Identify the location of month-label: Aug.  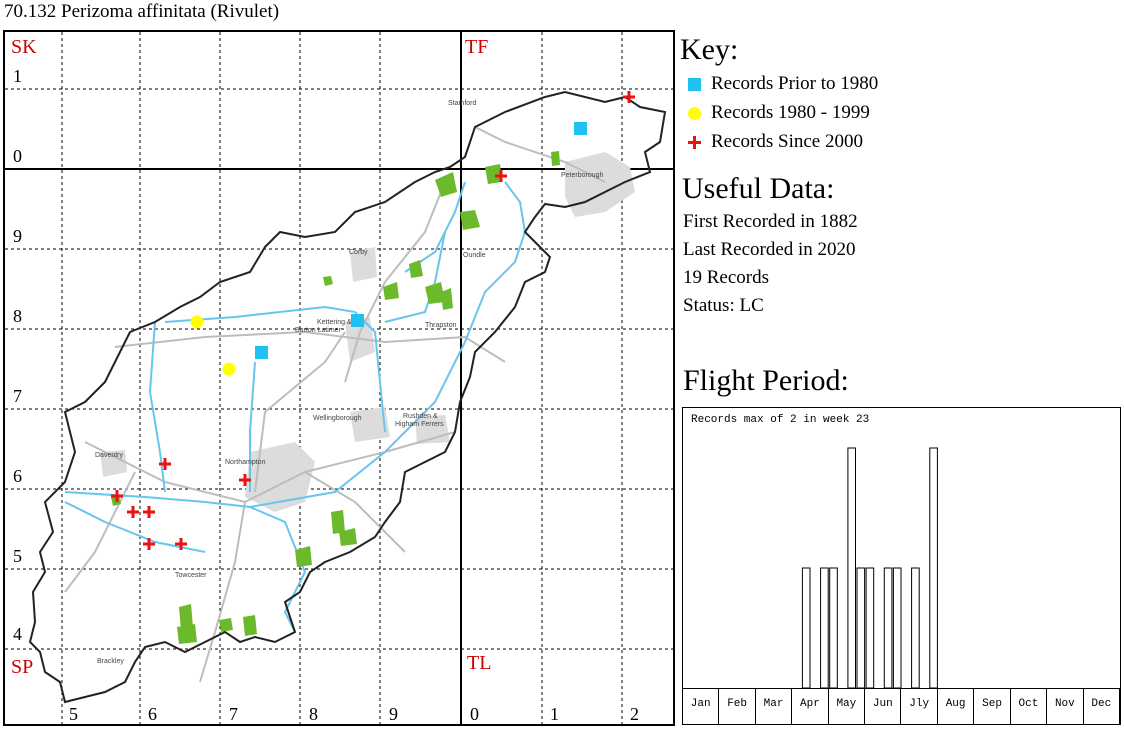
(956, 707).